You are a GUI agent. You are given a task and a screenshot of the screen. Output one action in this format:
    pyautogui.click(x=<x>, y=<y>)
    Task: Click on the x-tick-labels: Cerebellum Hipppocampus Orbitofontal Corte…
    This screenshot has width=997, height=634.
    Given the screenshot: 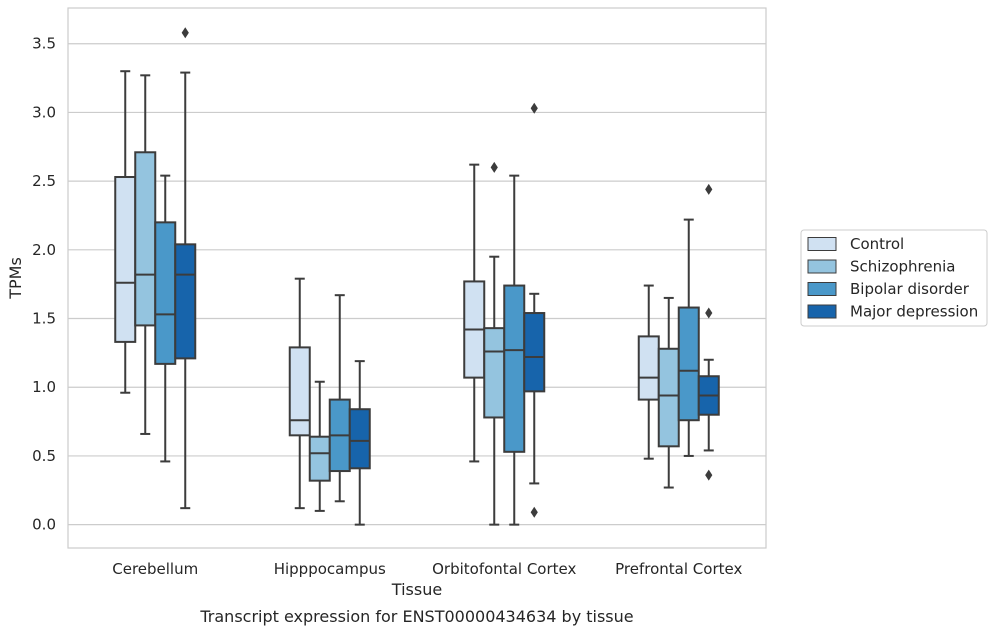 What is the action you would take?
    pyautogui.click(x=427, y=569)
    